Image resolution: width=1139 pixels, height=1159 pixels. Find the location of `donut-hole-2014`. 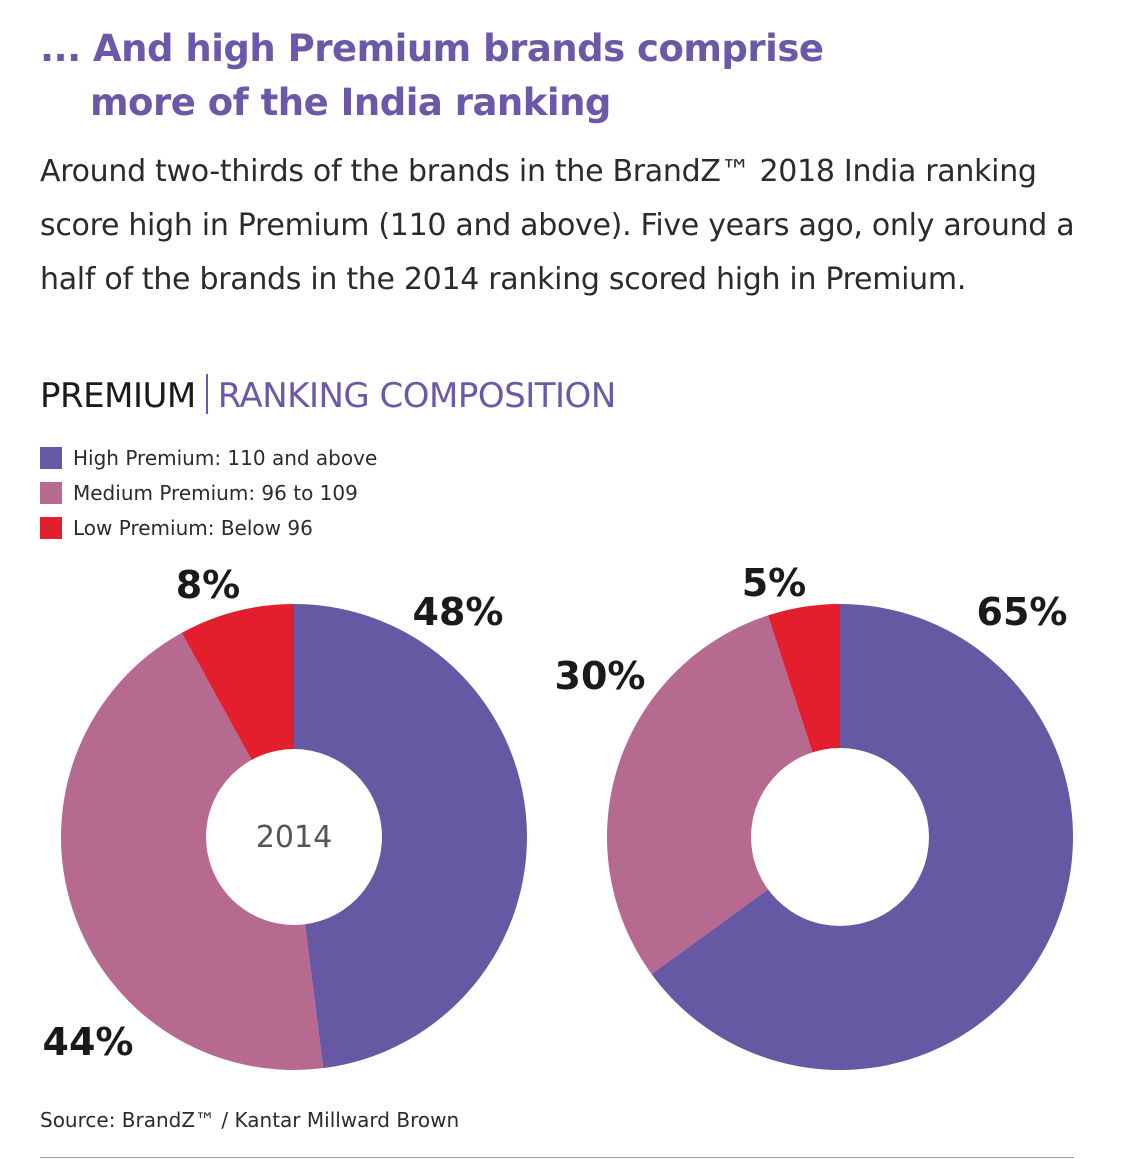

donut-hole-2014 is located at coordinates (294, 837).